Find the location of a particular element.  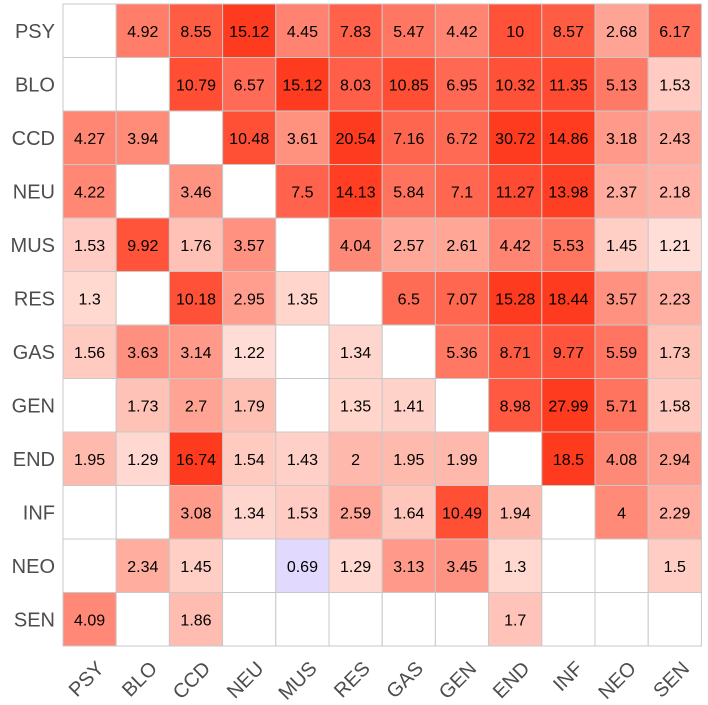

heatmap-cell-neo-inf is located at coordinates (568, 565).